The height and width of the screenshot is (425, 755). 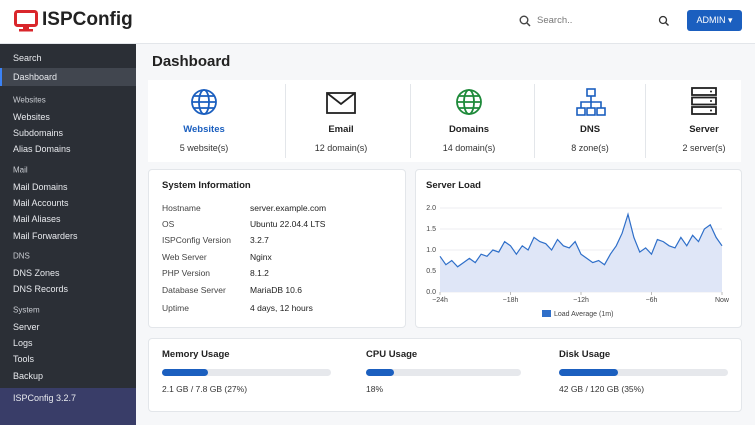 I want to click on logo-text: ISPConfig, so click(x=87, y=19).